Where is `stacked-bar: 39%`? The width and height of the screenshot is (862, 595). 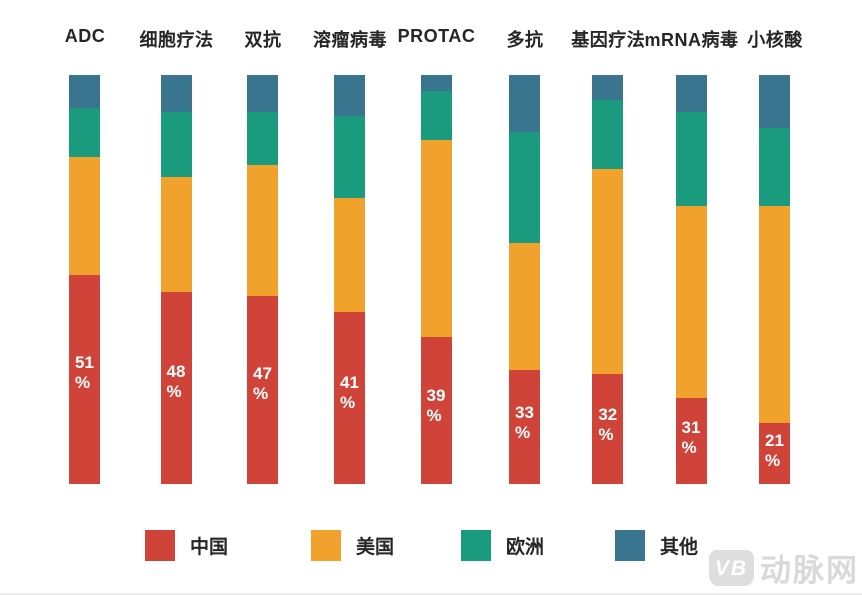
stacked-bar: 39% is located at coordinates (436, 279).